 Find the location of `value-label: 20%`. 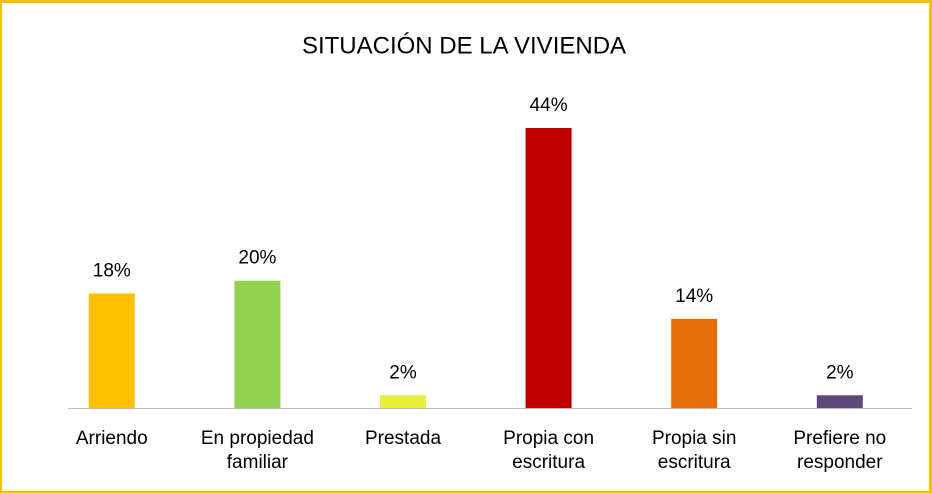

value-label: 20% is located at coordinates (257, 258).